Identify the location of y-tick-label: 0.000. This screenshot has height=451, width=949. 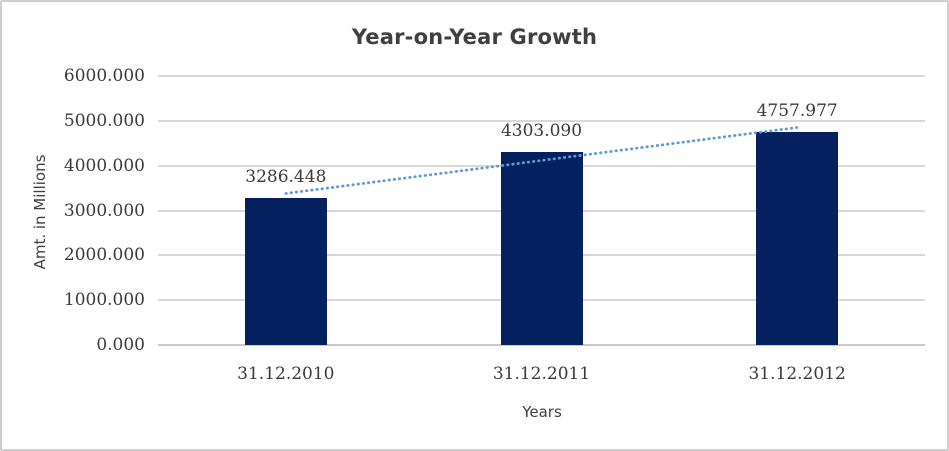
(120, 345).